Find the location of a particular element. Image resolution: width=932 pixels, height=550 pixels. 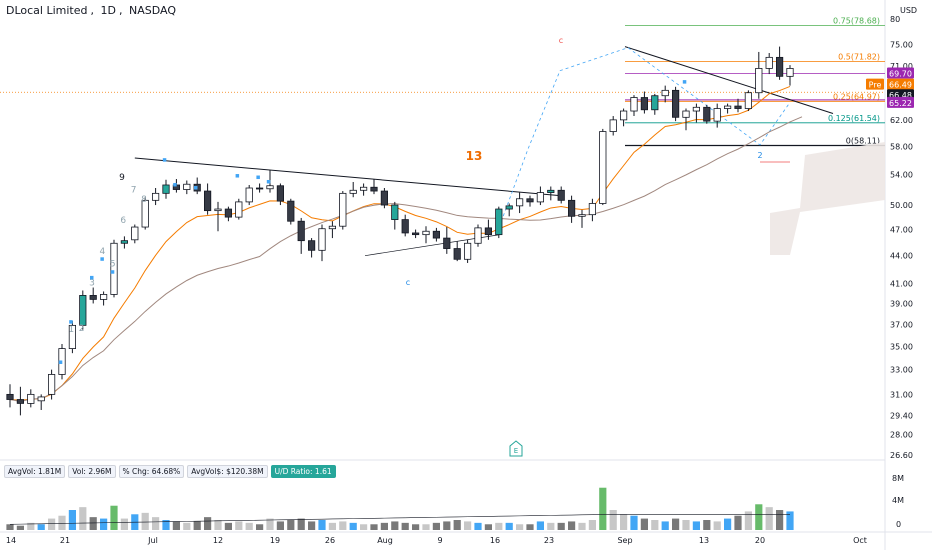

volume-ma-line is located at coordinates (399, 519).